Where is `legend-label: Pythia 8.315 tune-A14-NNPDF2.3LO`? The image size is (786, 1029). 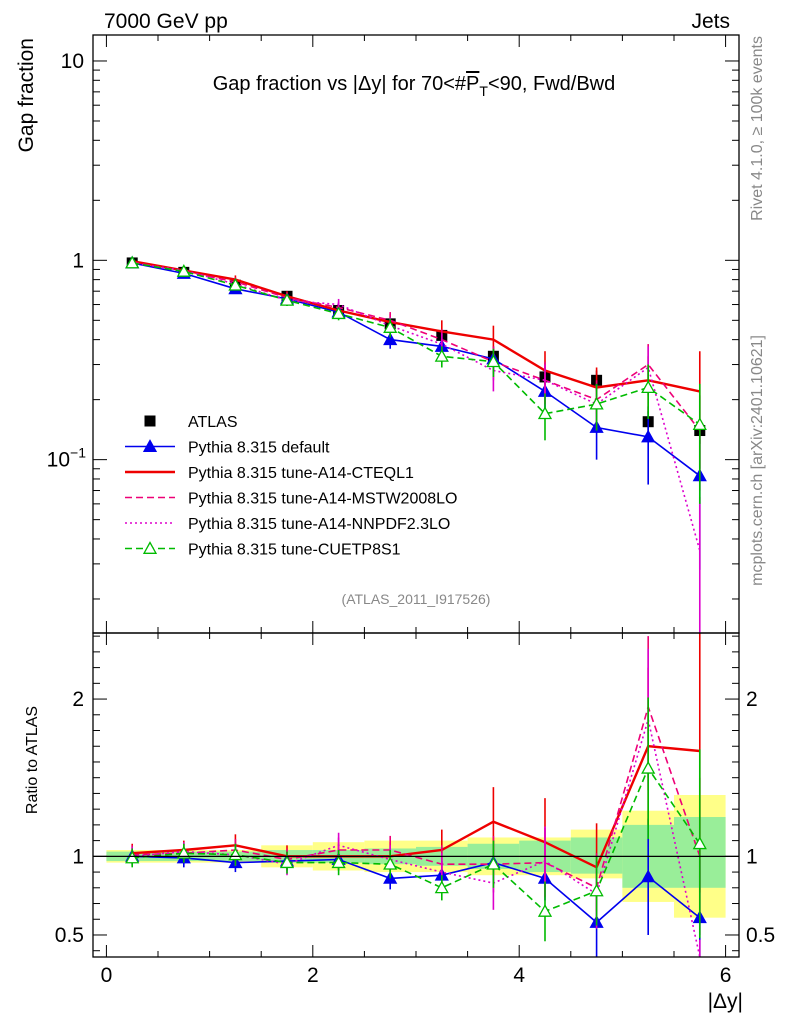
legend-label: Pythia 8.315 tune-A14-NNPDF2.3LO is located at coordinates (319, 524).